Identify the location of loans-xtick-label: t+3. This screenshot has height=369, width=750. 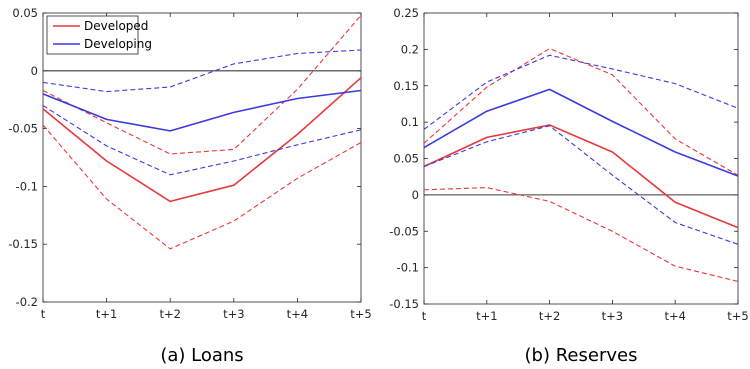
(233, 314).